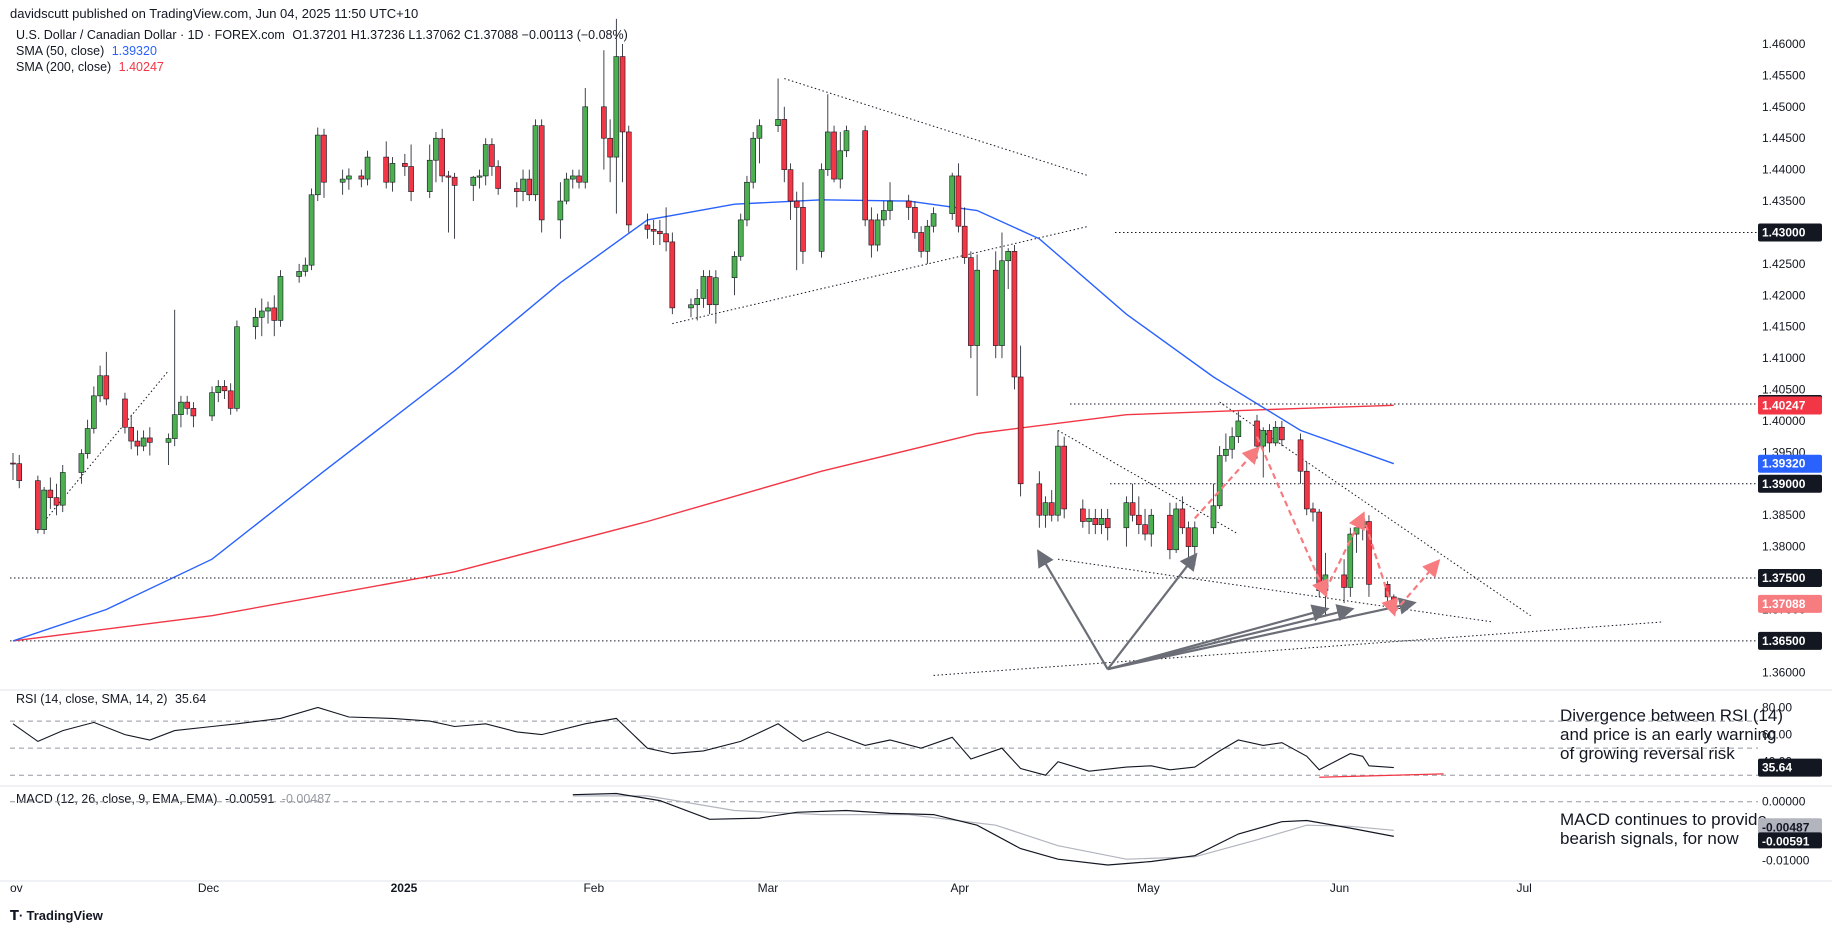  What do you see at coordinates (1784, 405) in the screenshot?
I see `price-tag-label: 1.40247` at bounding box center [1784, 405].